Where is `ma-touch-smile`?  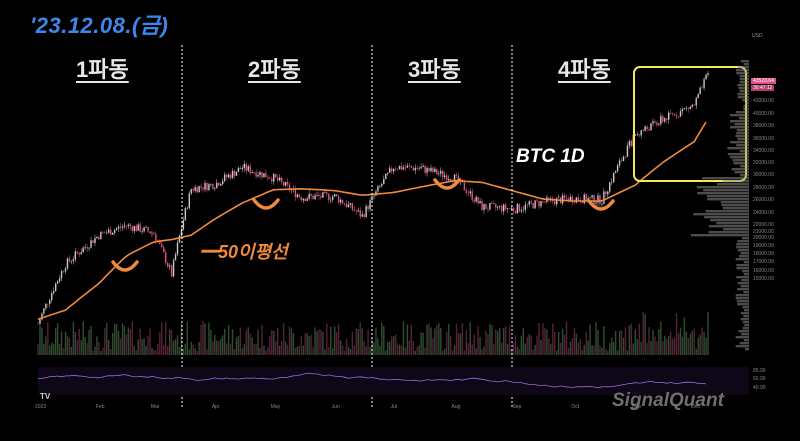
ma-touch-smile is located at coordinates (125, 266).